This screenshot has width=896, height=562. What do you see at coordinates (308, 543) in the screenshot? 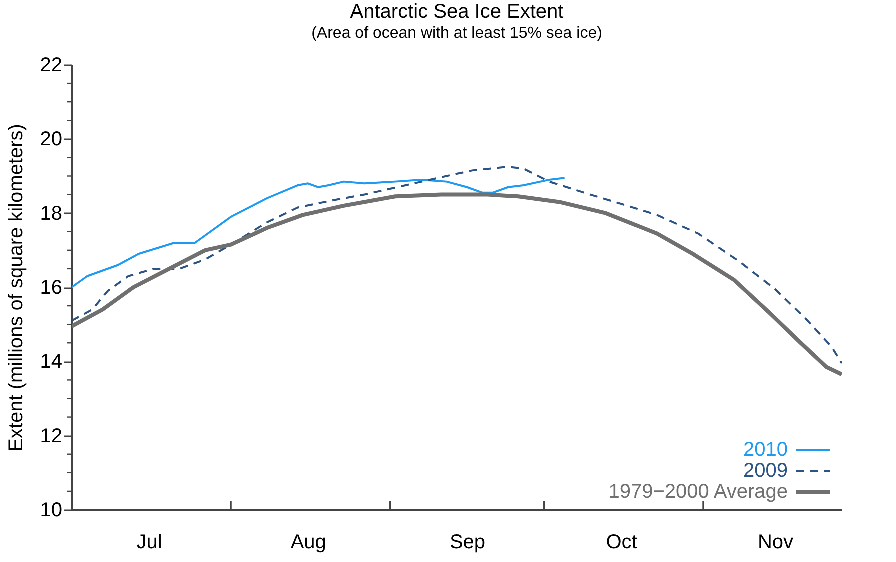
I see `x-tick-label: Aug` at bounding box center [308, 543].